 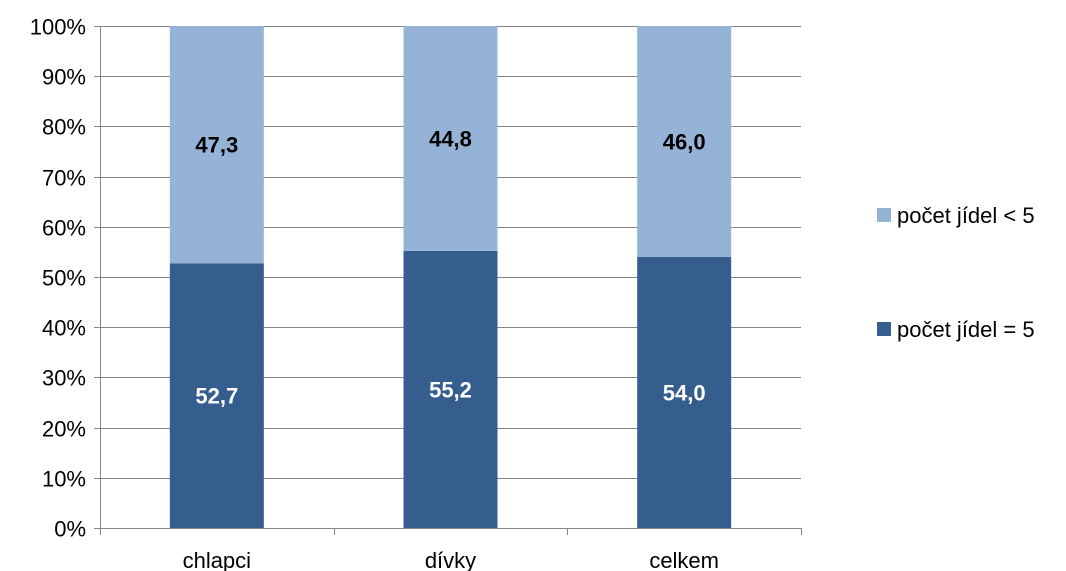 I want to click on y-tick-label: 40%, so click(x=64, y=328).